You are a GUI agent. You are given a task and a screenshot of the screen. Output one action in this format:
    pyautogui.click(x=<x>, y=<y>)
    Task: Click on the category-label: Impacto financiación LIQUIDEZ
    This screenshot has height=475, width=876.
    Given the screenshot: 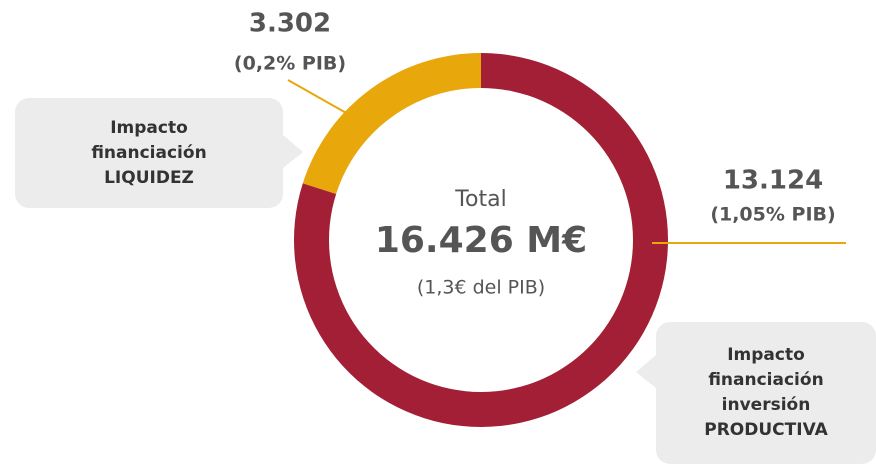 What is the action you would take?
    pyautogui.click(x=149, y=153)
    